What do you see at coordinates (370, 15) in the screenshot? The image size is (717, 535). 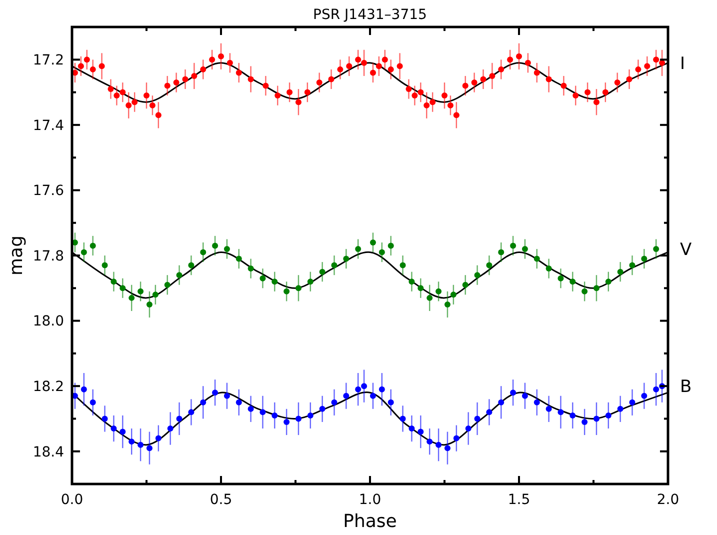 I see `chart-title: PSR J1431–3715` at bounding box center [370, 15].